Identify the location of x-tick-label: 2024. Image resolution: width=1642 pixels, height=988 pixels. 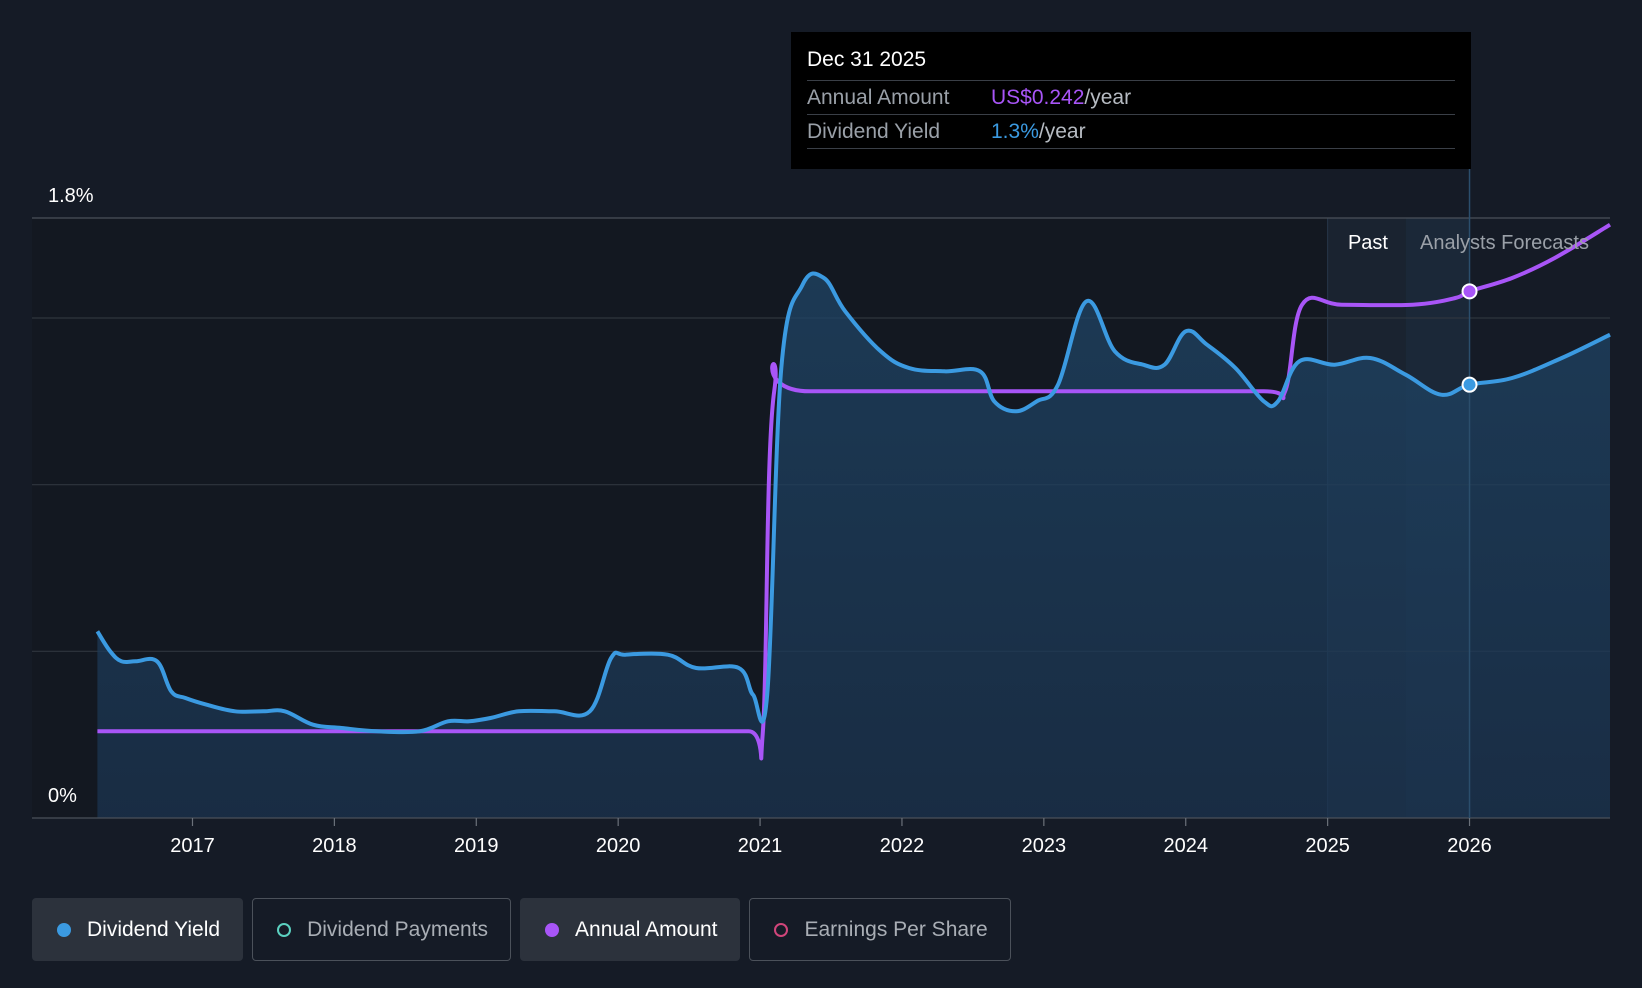
(1185, 846).